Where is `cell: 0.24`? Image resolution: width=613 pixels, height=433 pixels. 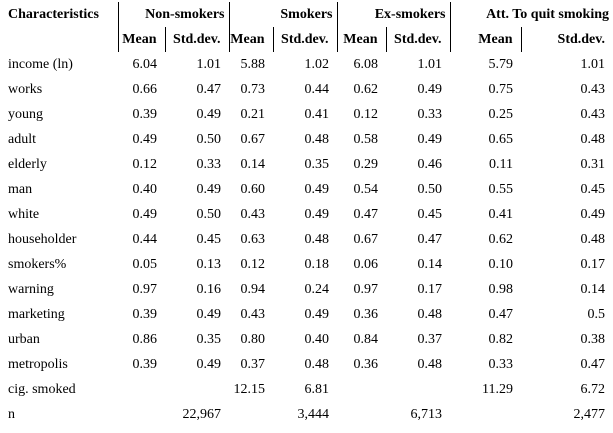 cell: 0.24 is located at coordinates (317, 289).